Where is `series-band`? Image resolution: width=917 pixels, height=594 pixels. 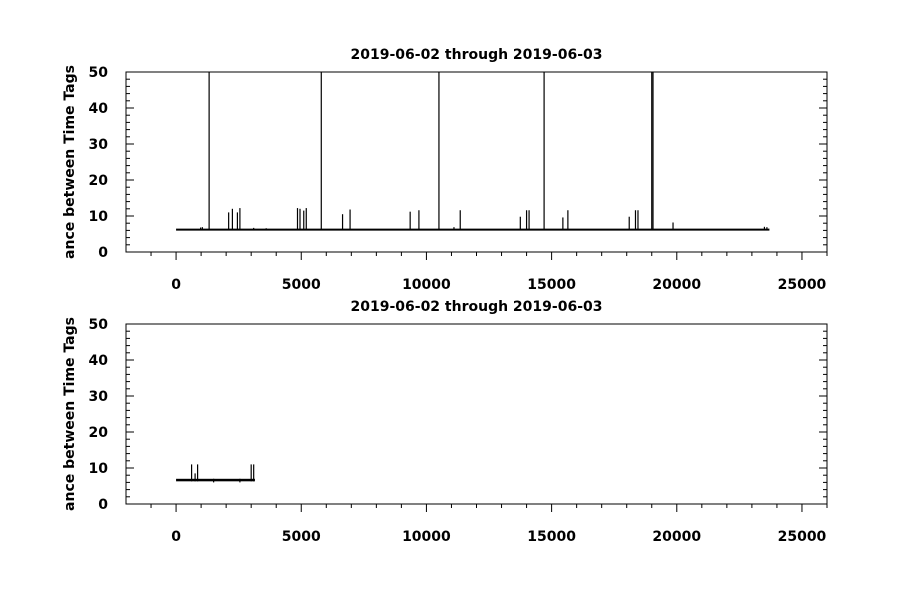 series-band is located at coordinates (215, 480).